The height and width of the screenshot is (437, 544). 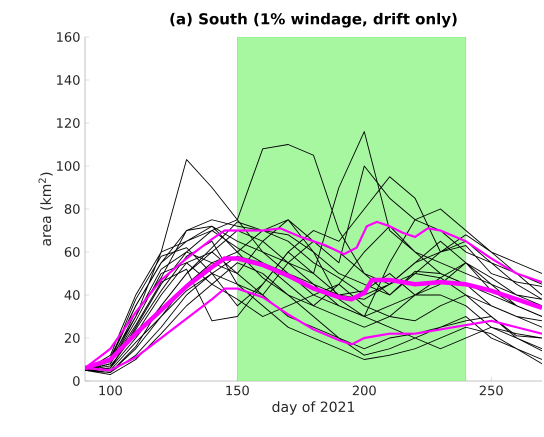 I want to click on chart-title: (a) South (1% windage, drift only), so click(x=313, y=20).